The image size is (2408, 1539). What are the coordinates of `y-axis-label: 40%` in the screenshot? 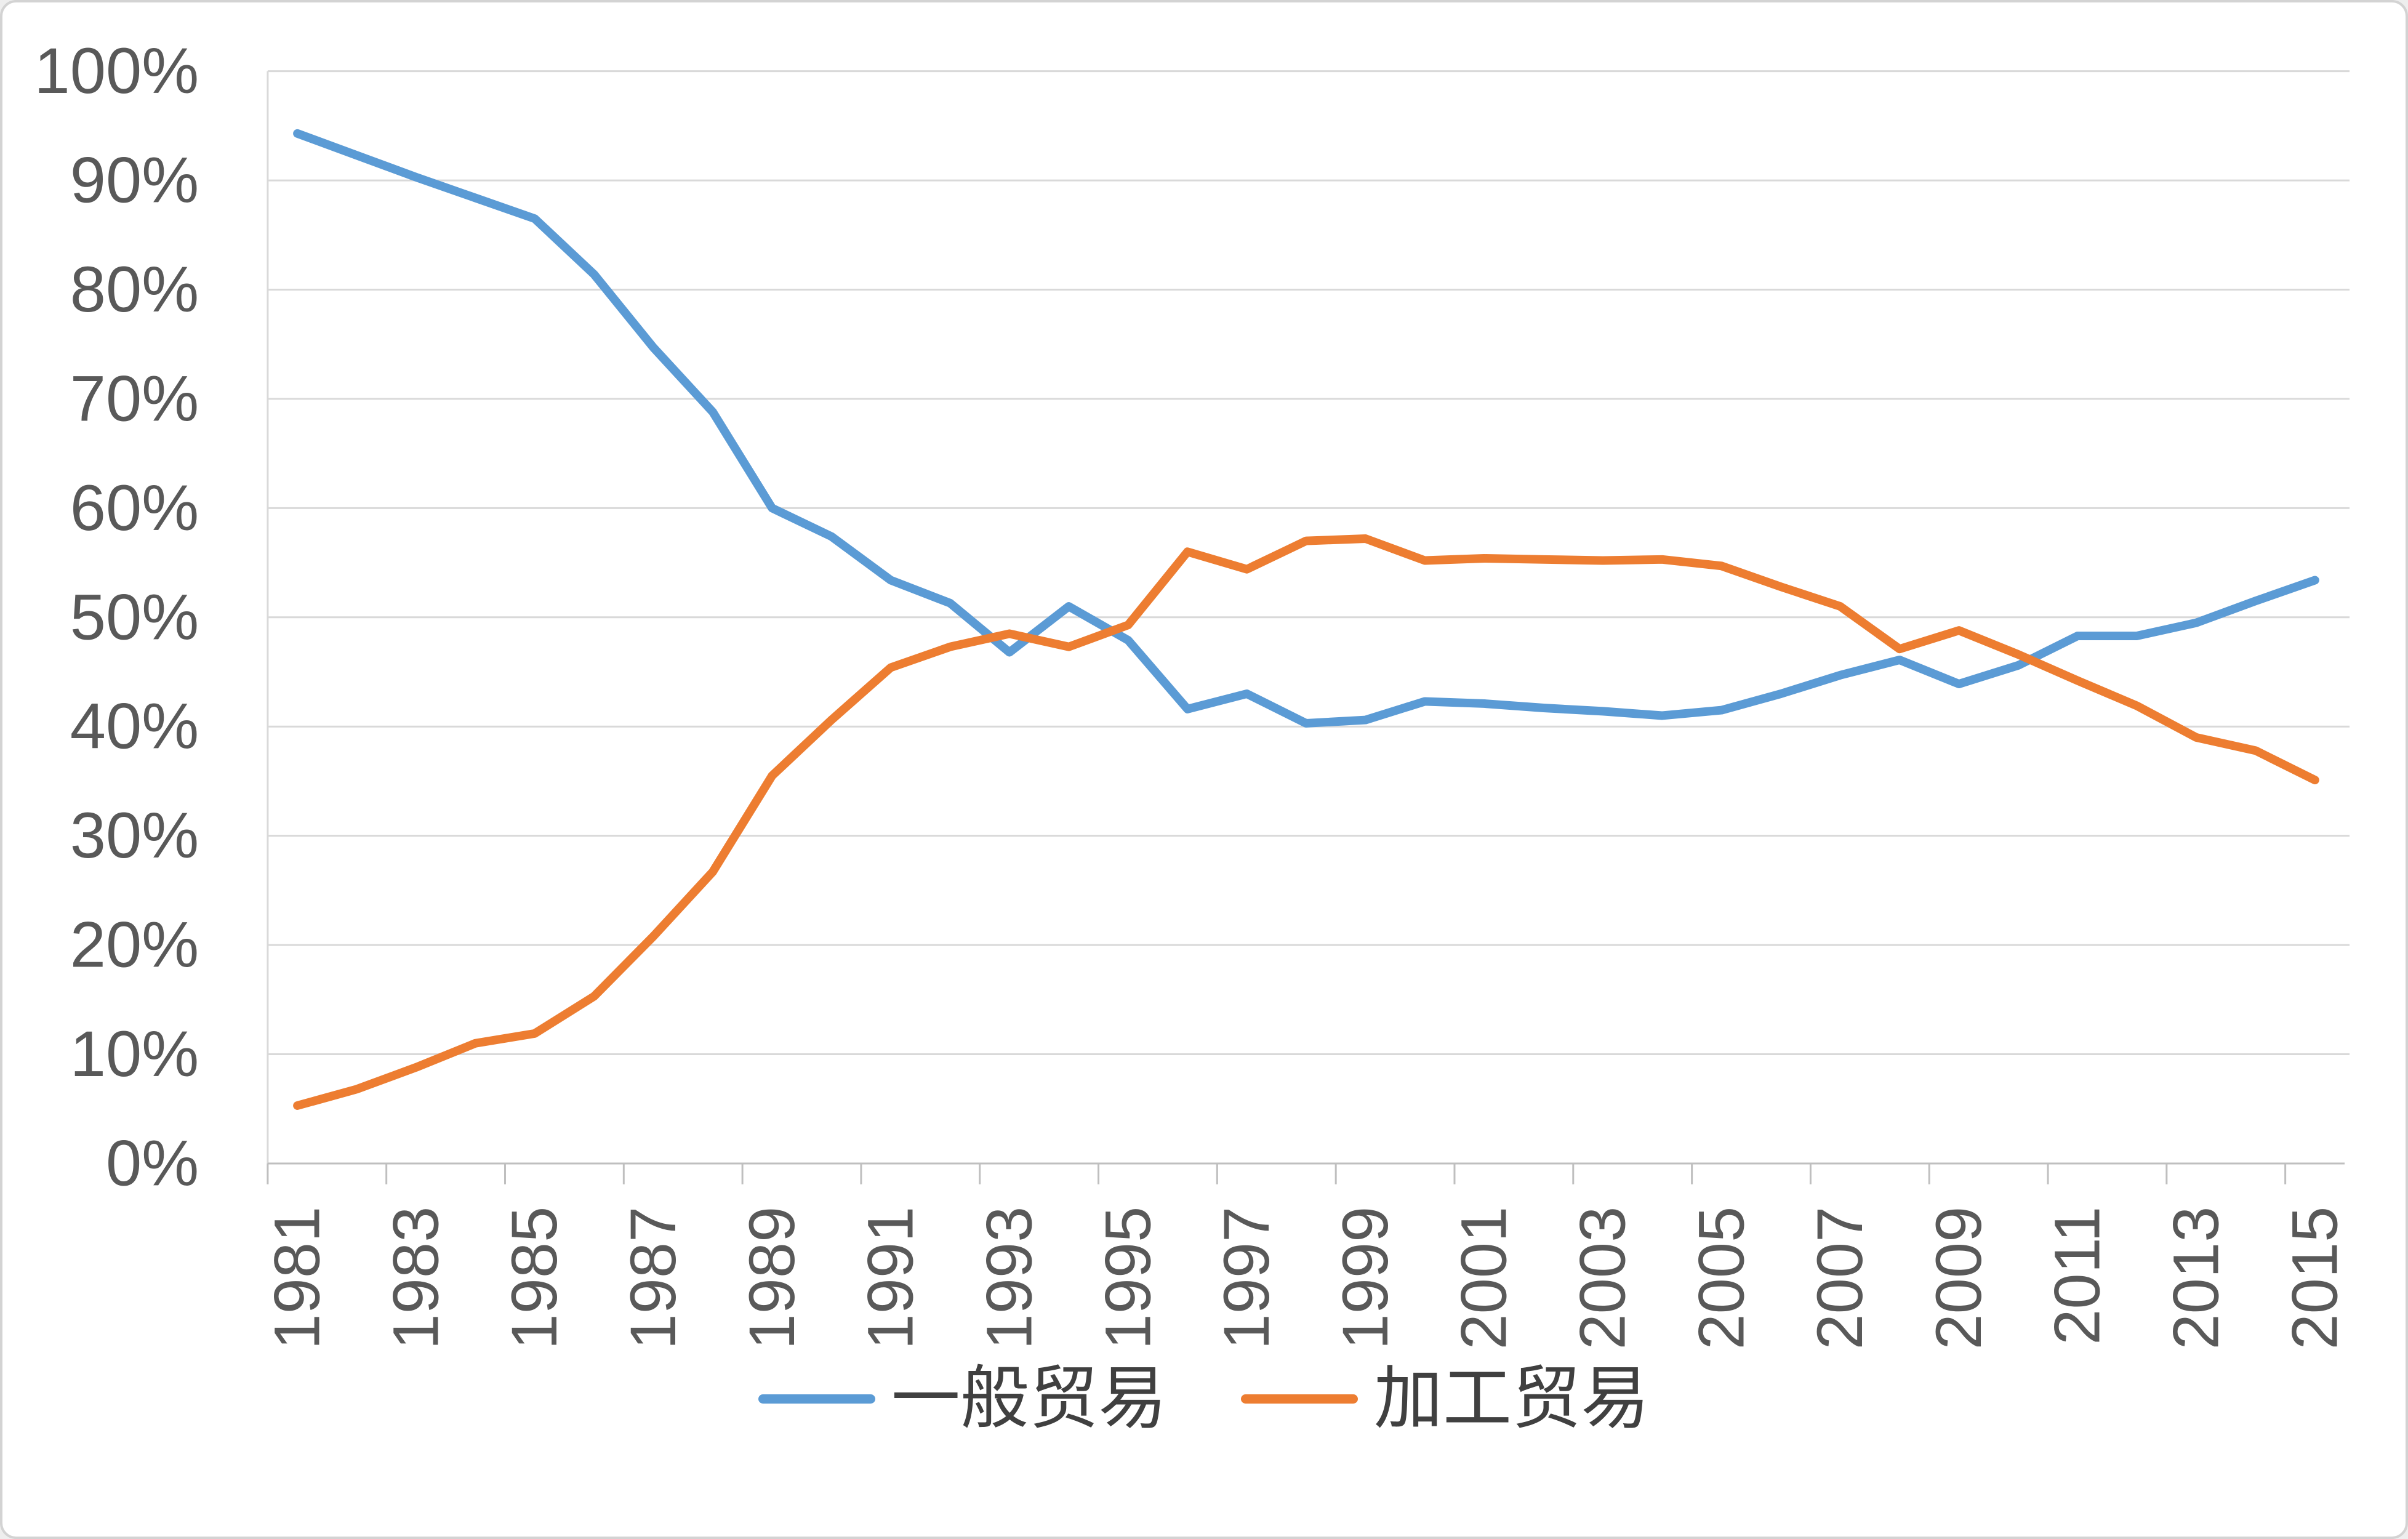 It's located at (134, 727).